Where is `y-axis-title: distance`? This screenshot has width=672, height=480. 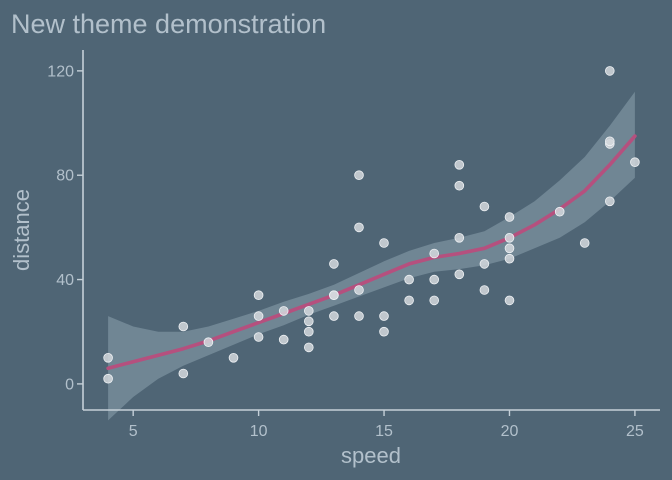
y-axis-title: distance is located at coordinates (21, 230).